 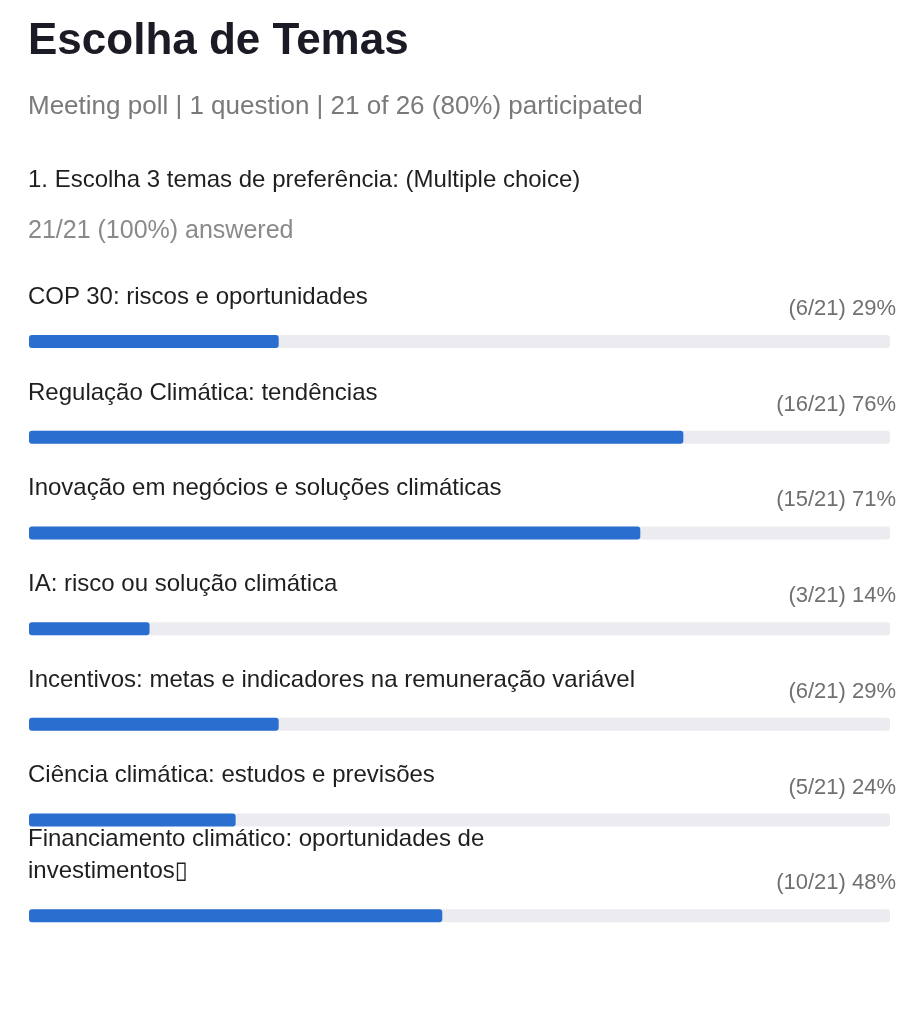 What do you see at coordinates (836, 403) in the screenshot?
I see `data-label: (16/21) 76%` at bounding box center [836, 403].